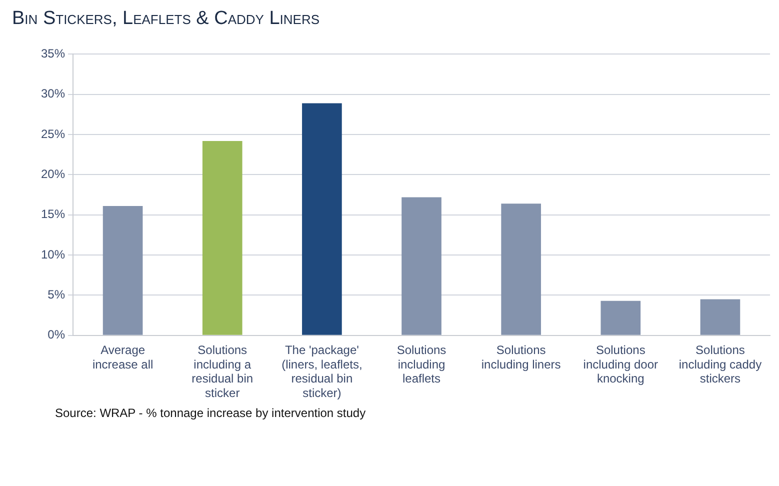  Describe the element at coordinates (211, 413) in the screenshot. I see `source-note: Source: WRAP - % tonnage increase by intervention study` at that location.